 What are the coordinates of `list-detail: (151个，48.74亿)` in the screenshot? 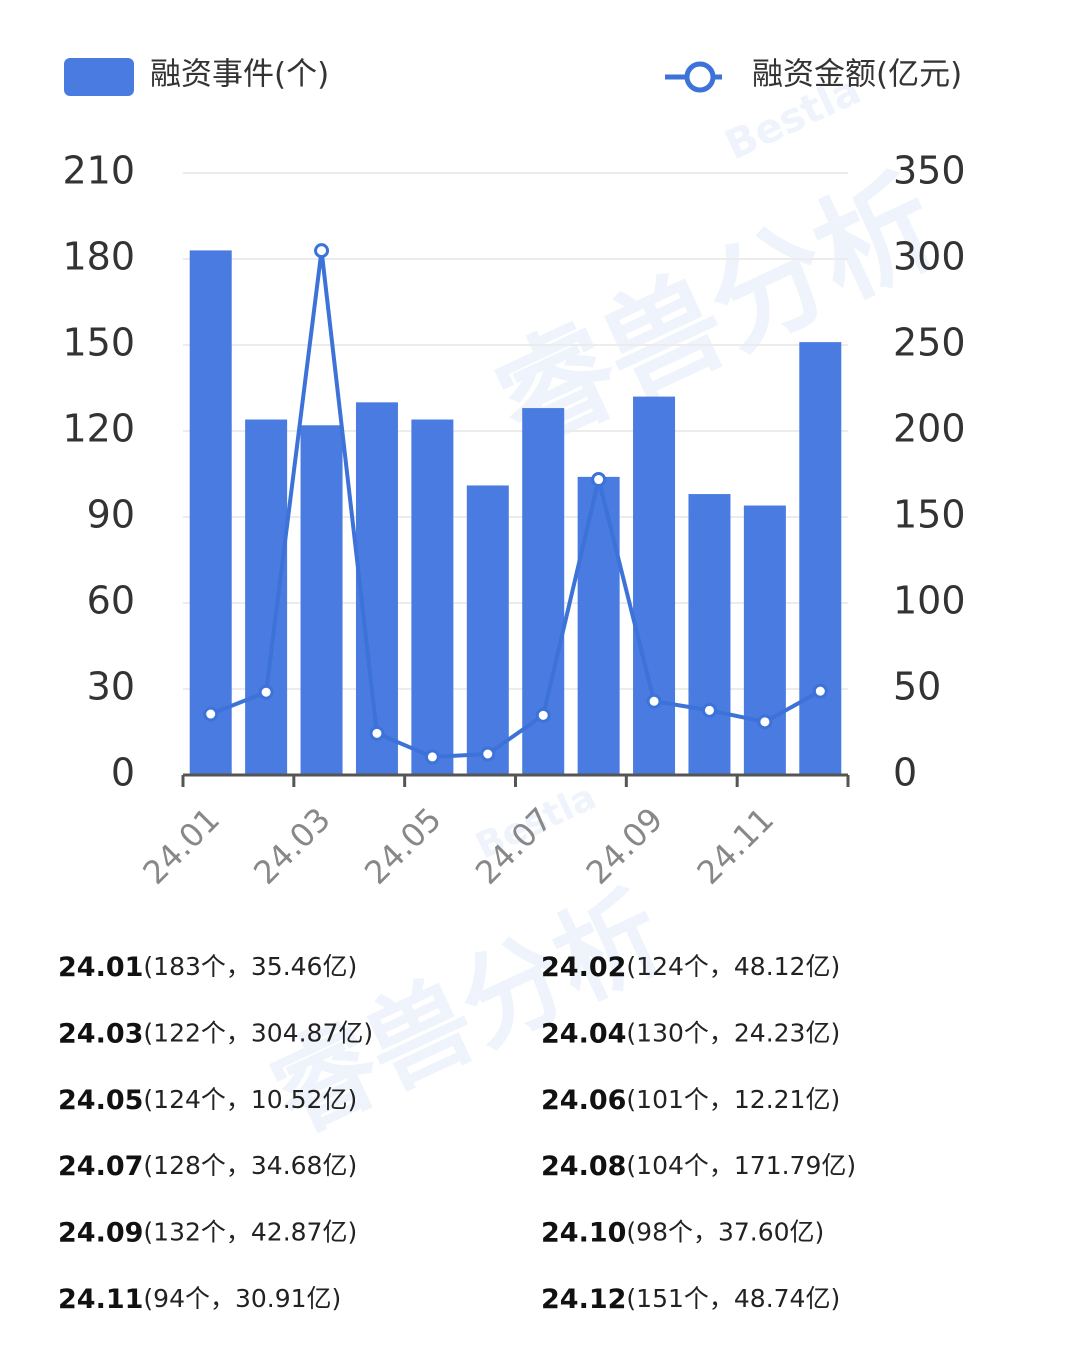 It's located at (733, 1298).